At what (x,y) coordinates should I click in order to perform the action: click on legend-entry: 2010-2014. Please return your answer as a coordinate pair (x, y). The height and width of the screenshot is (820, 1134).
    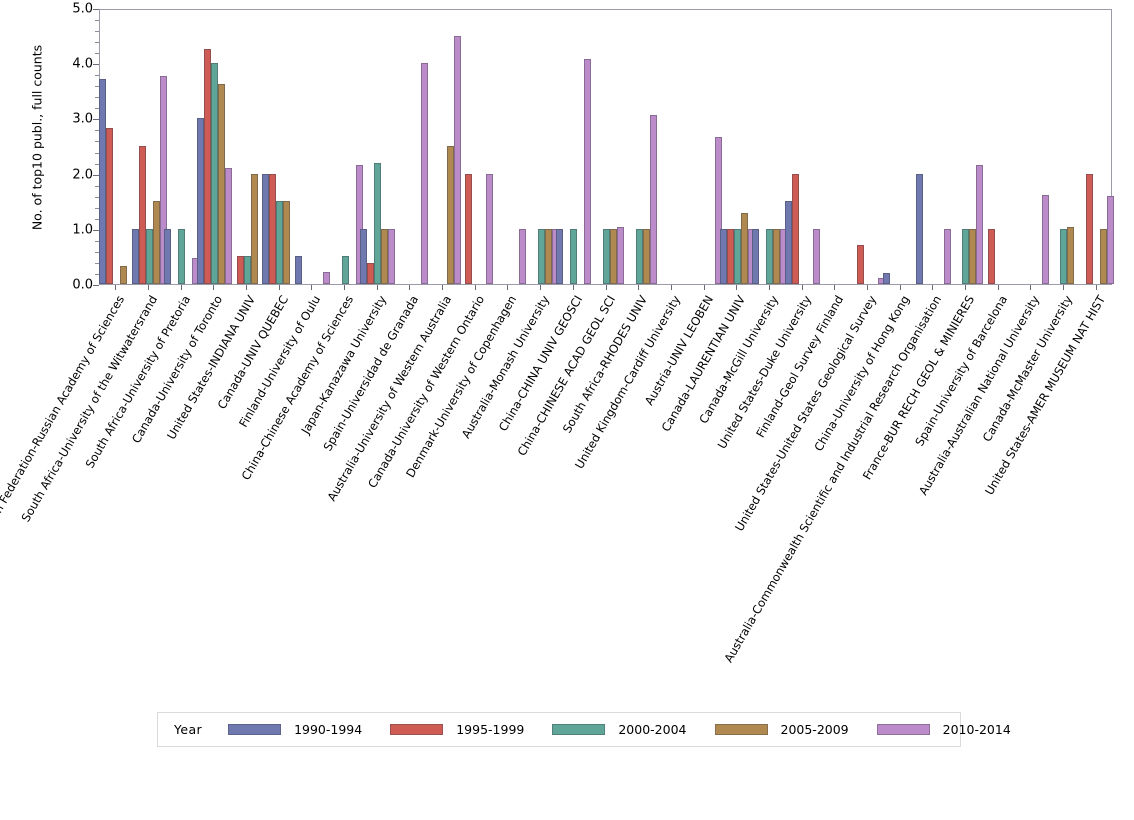
    Looking at the image, I should click on (943, 729).